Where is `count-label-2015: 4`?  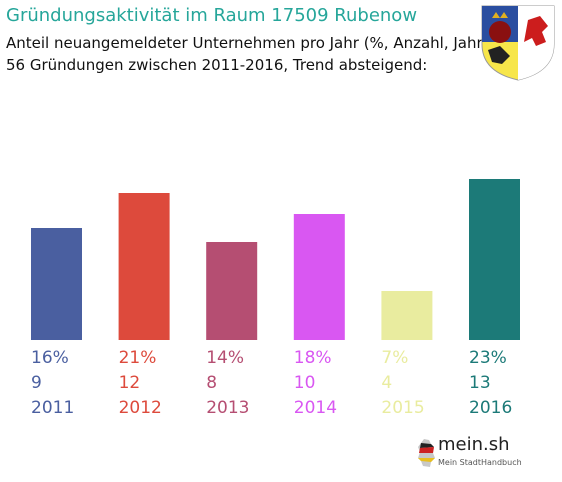 count-label-2015: 4 is located at coordinates (387, 383).